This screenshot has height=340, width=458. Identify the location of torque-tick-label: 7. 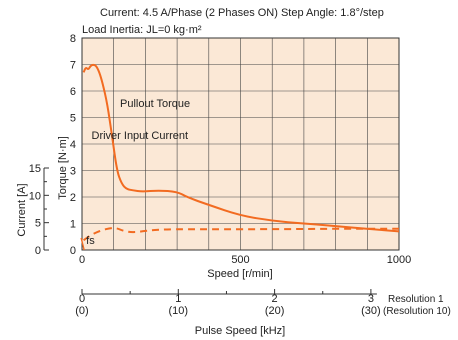
(73, 66).